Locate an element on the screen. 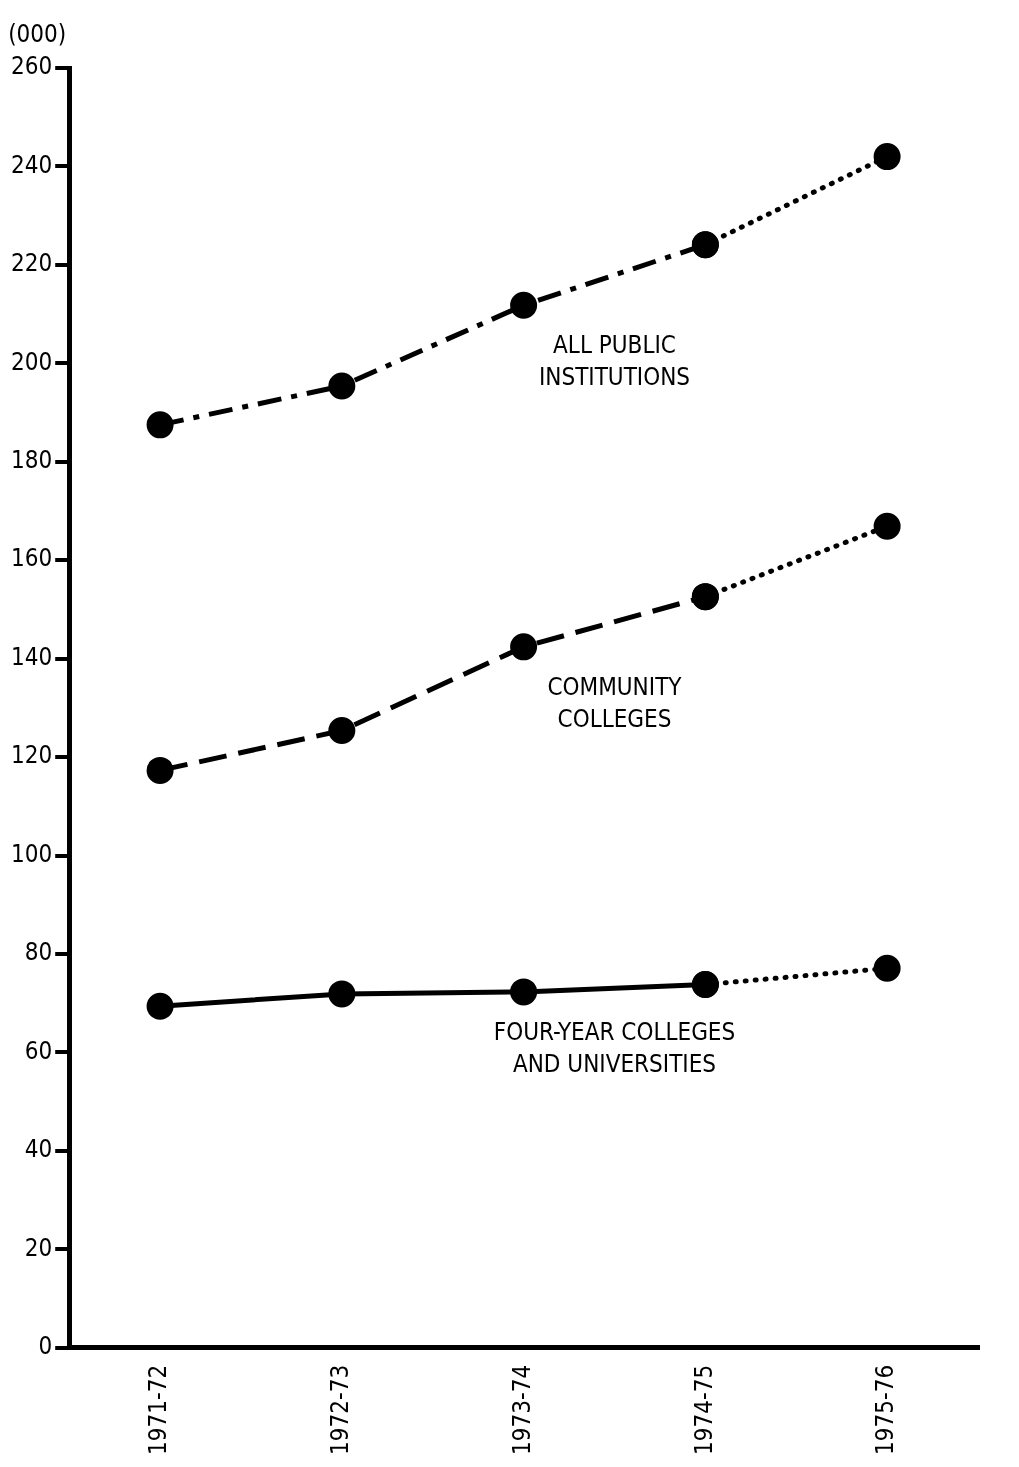 The width and height of the screenshot is (1019, 1467). y-tick-label: 240 is located at coordinates (32, 164).